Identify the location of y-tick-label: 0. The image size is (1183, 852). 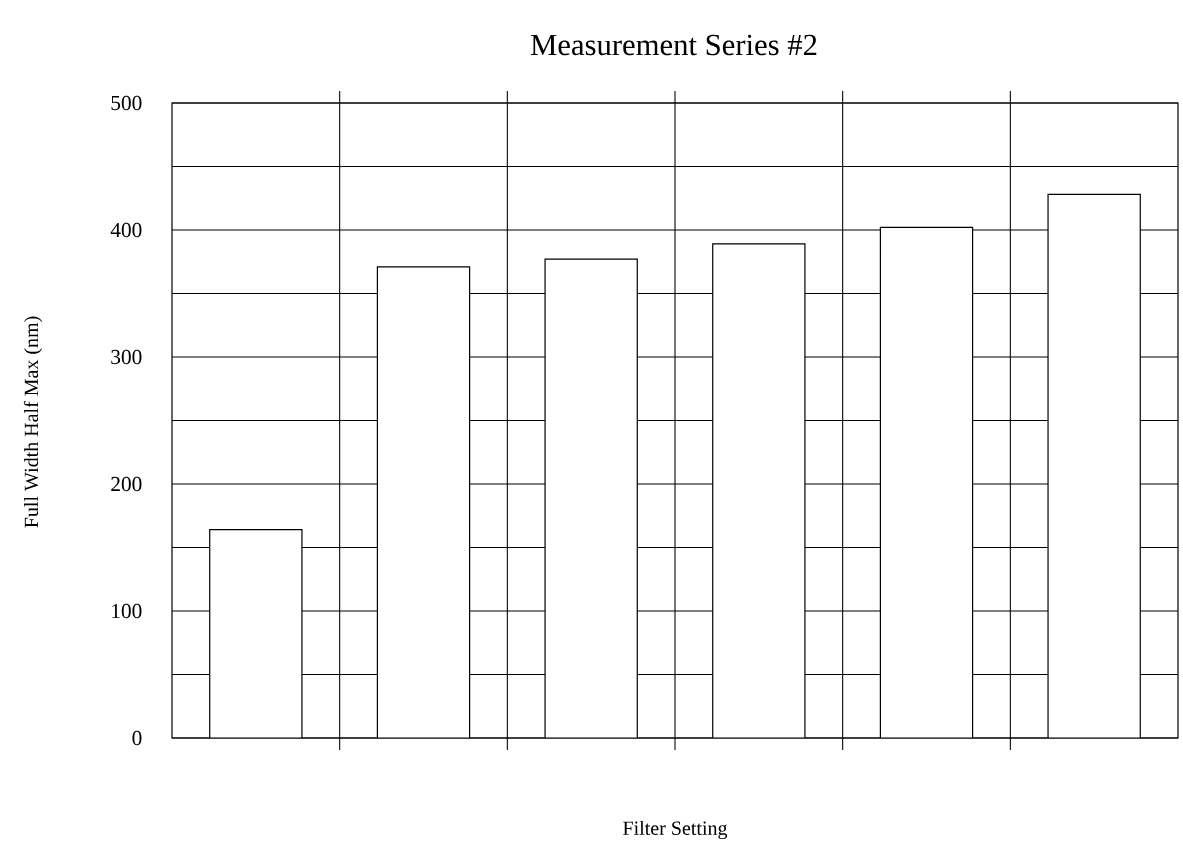
(137, 738).